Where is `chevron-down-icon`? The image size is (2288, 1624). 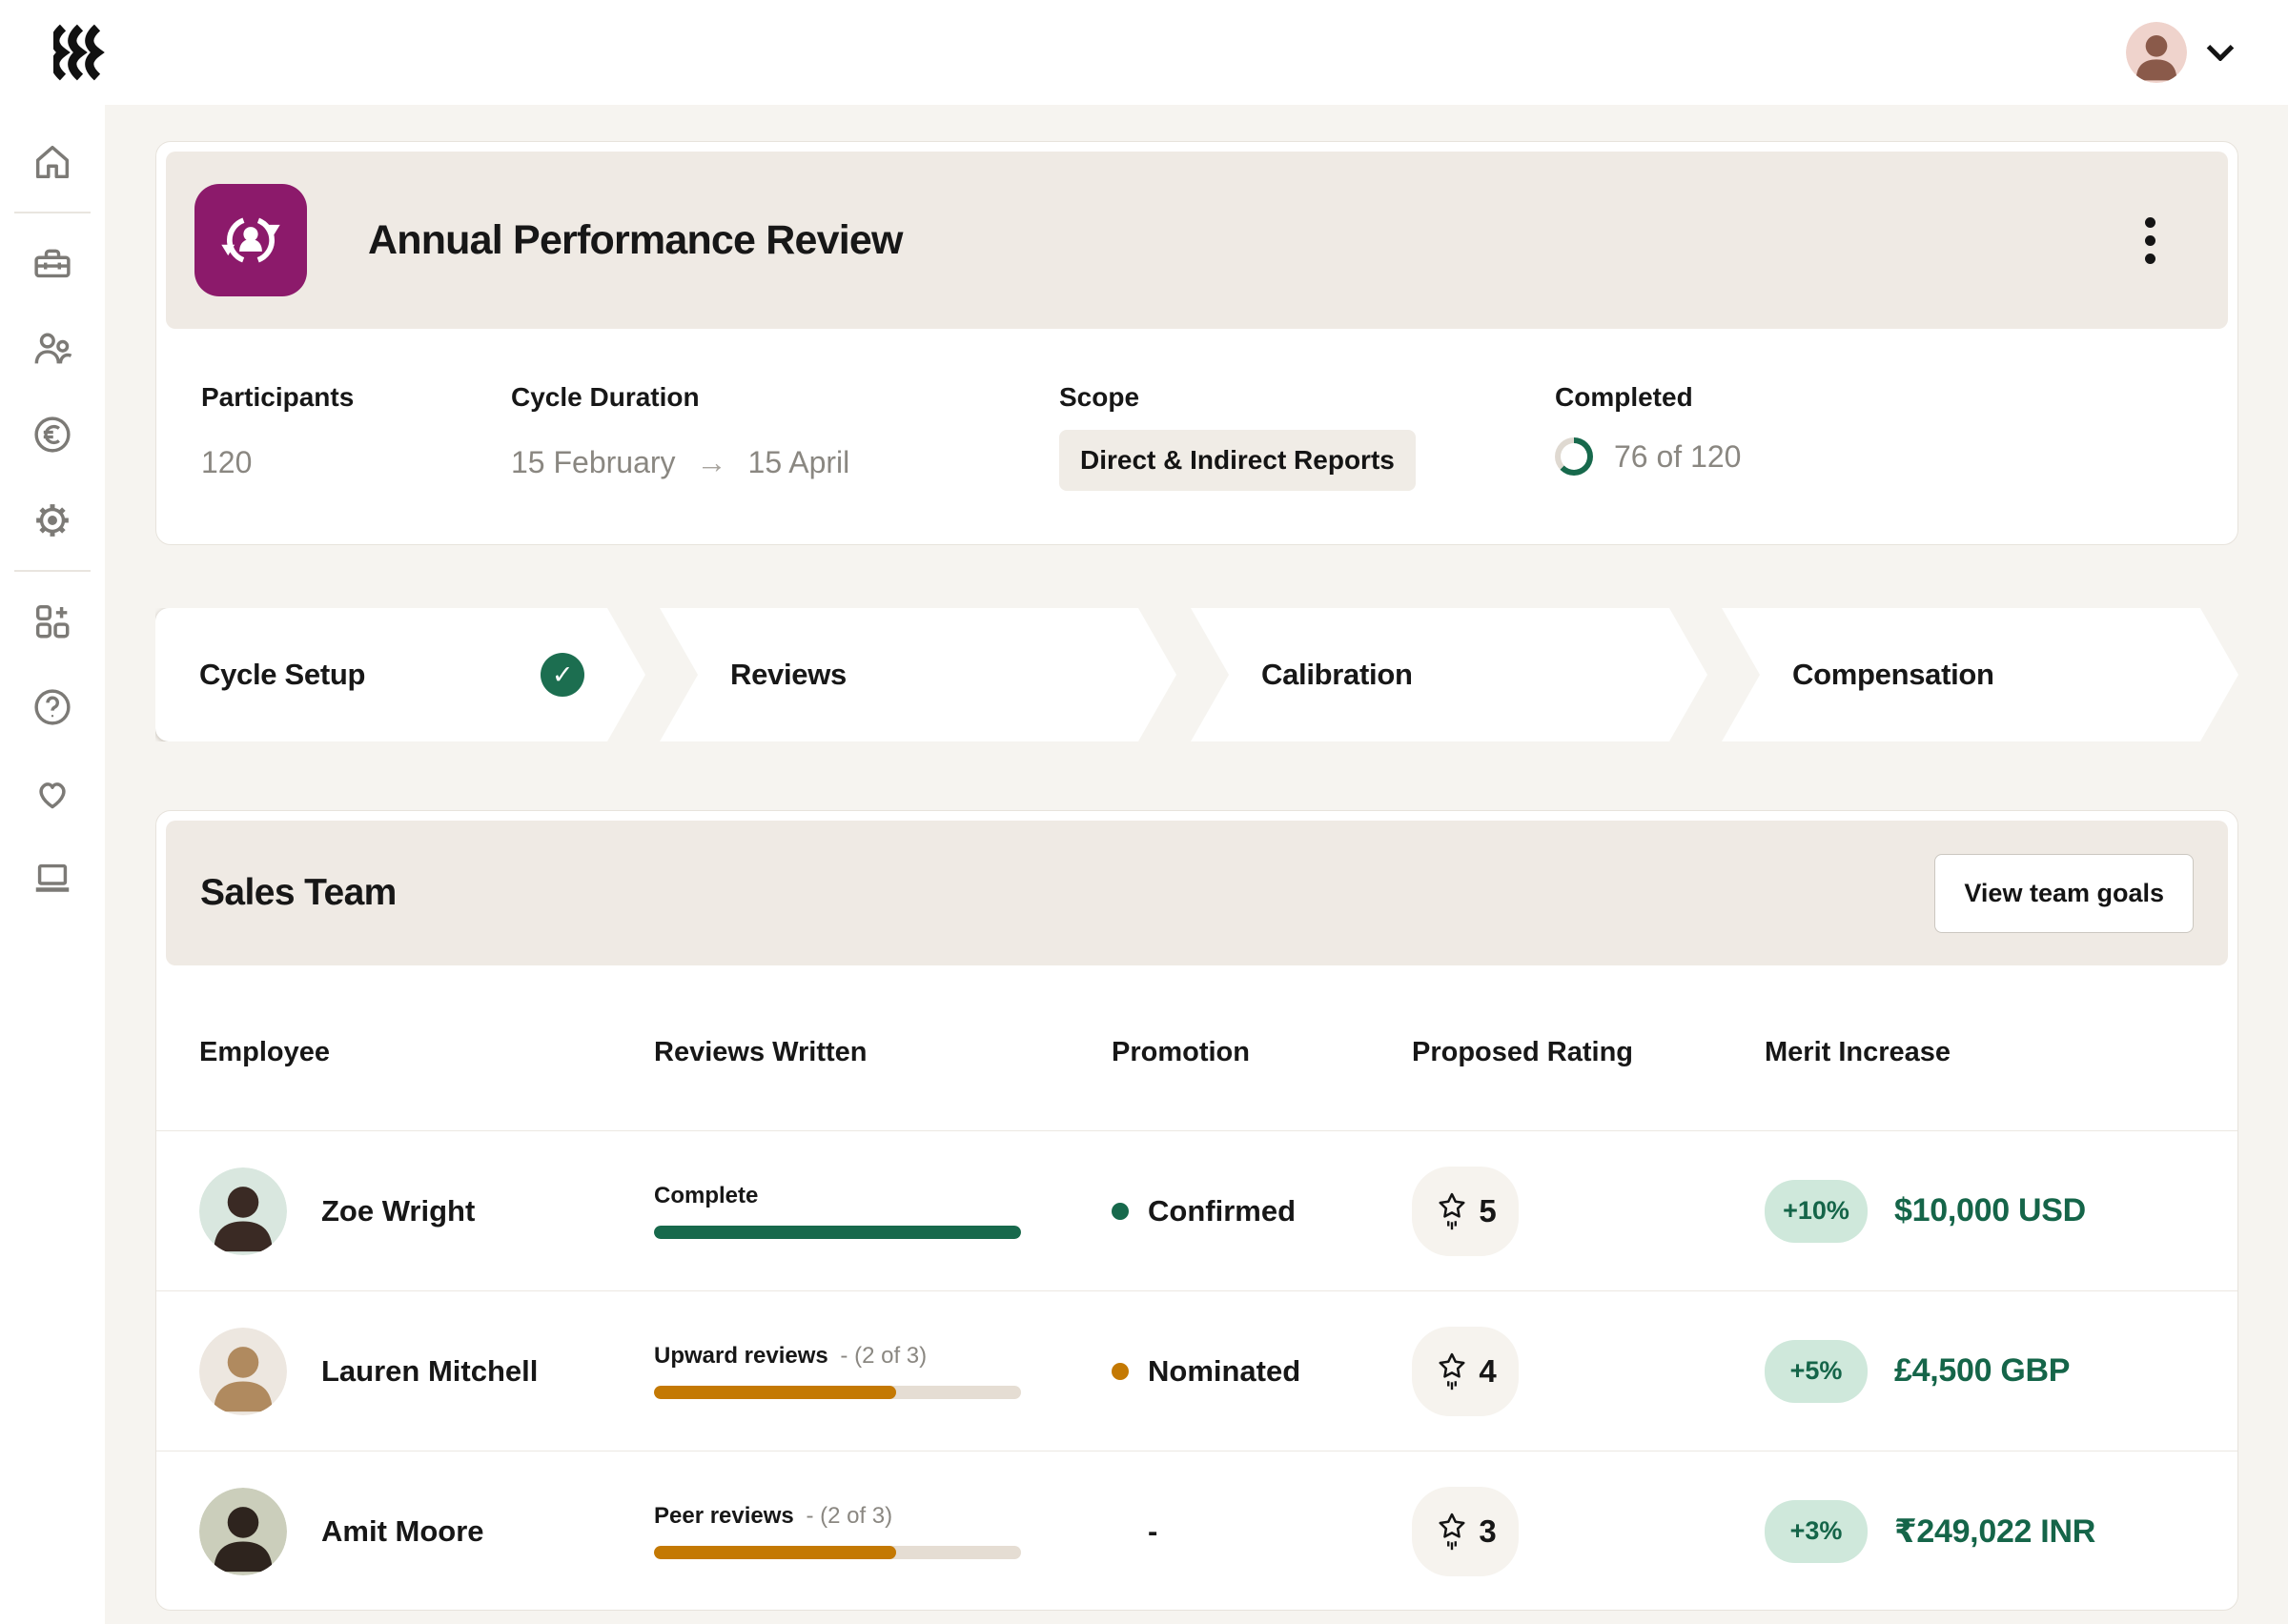
chevron-down-icon is located at coordinates (2220, 52).